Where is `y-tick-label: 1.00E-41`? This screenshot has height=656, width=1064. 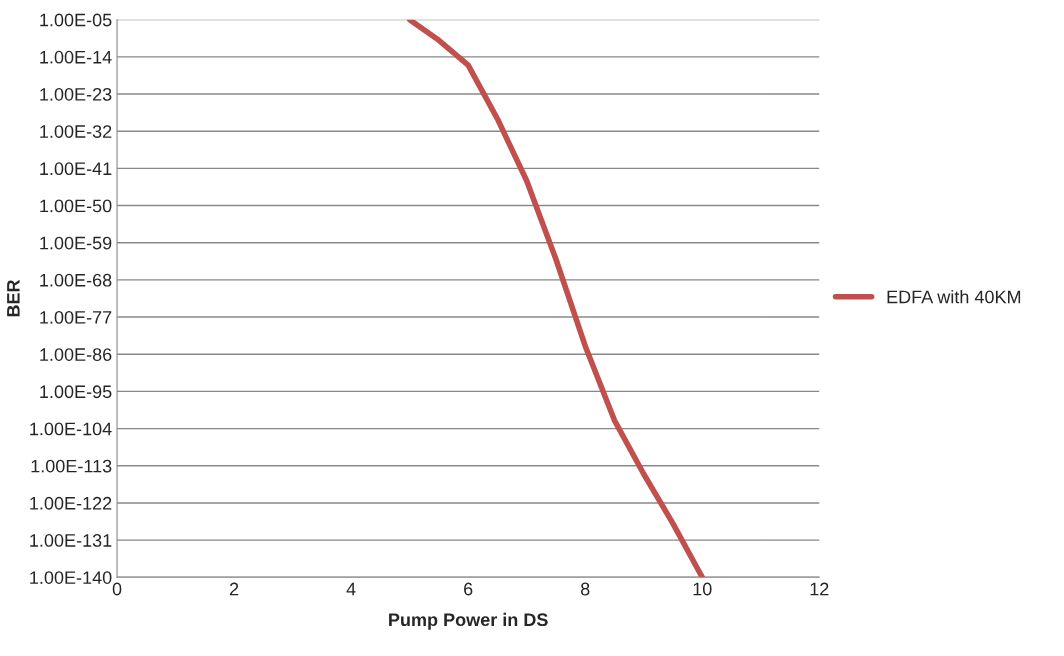 y-tick-label: 1.00E-41 is located at coordinates (76, 169).